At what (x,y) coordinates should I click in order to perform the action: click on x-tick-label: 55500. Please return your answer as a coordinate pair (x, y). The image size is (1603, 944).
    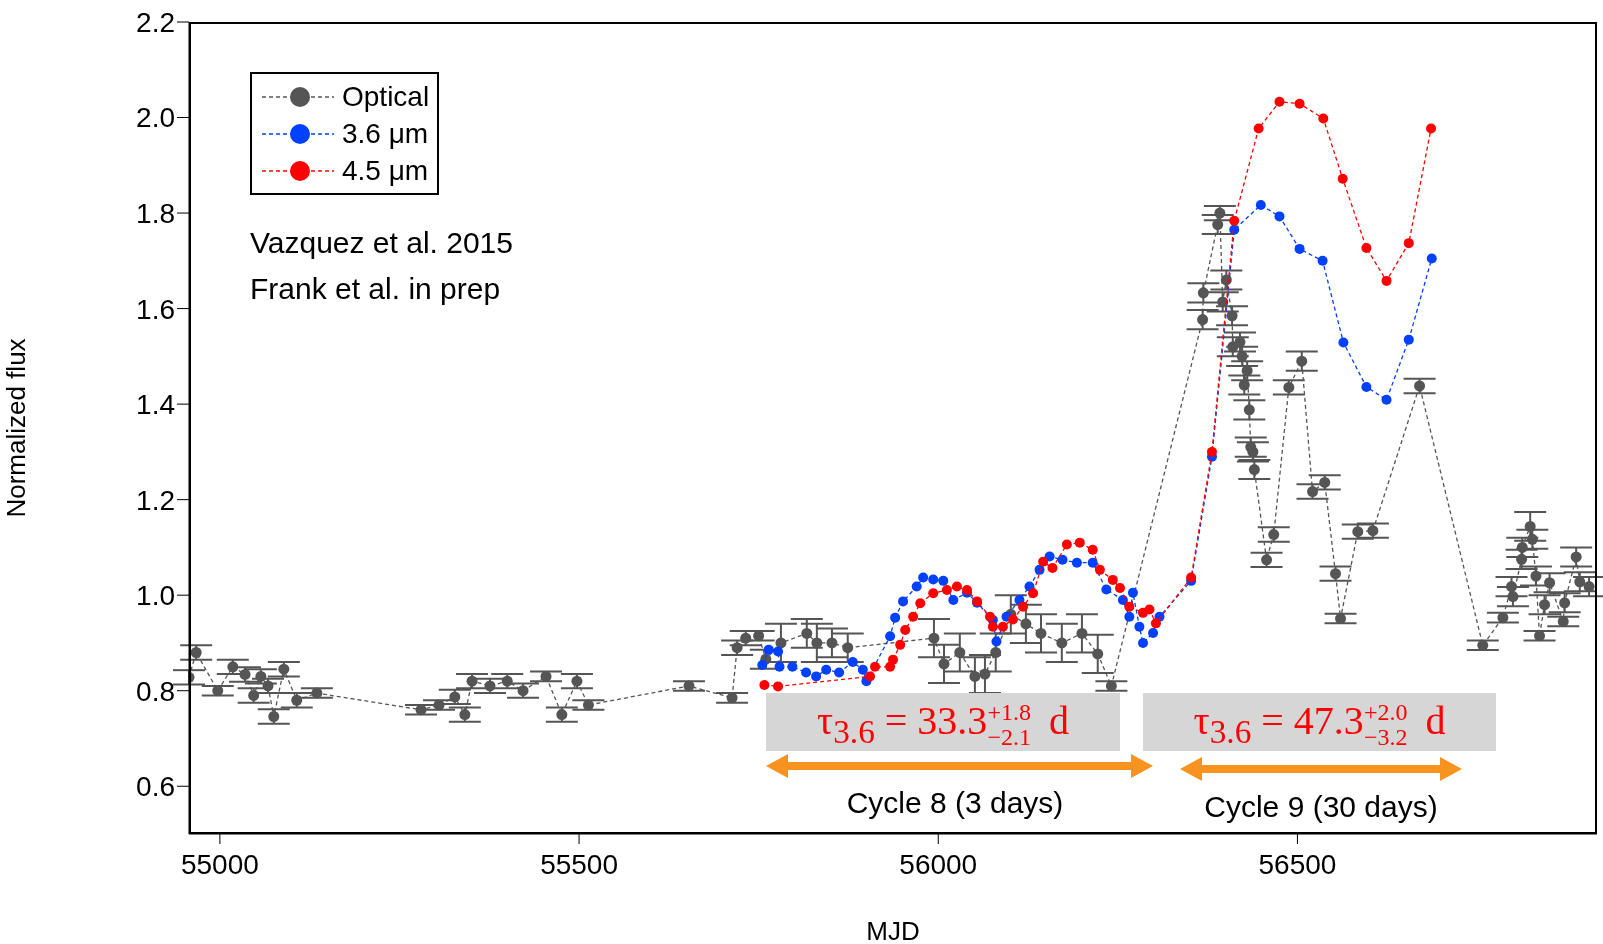
    Looking at the image, I should click on (579, 864).